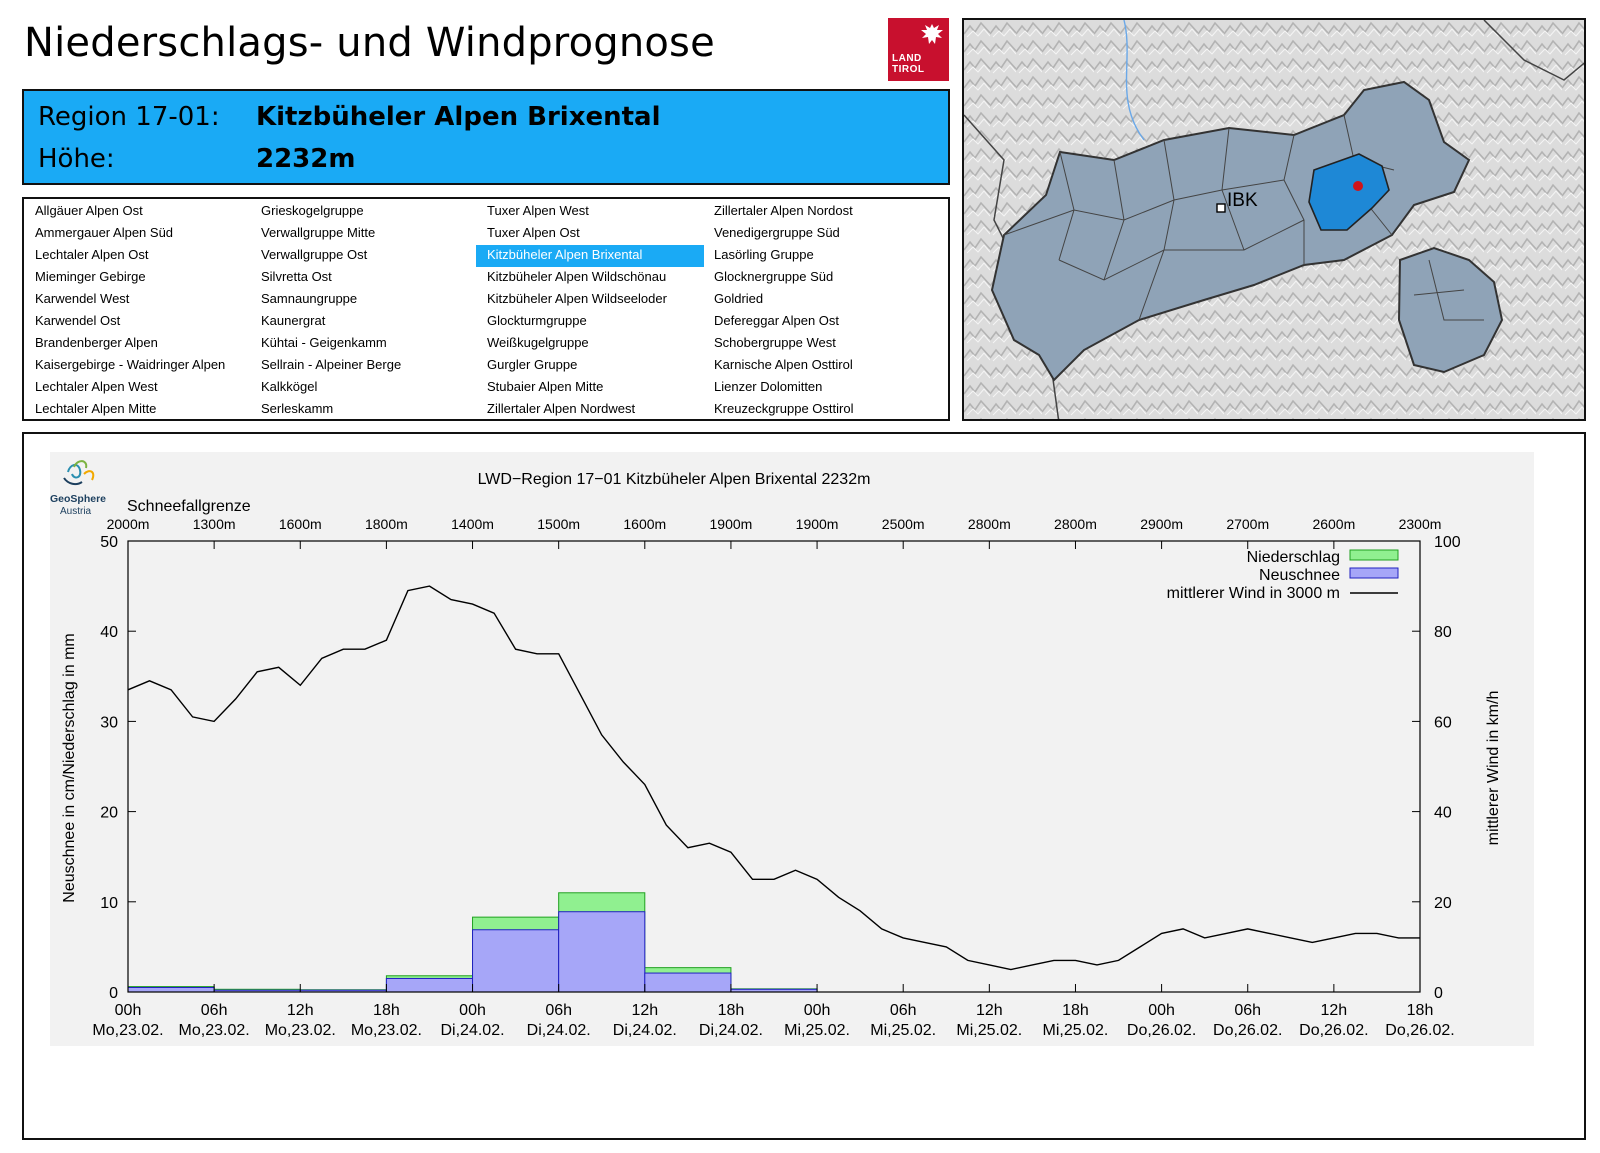 The image size is (1600, 1153). Describe the element at coordinates (764, 254) in the screenshot. I see `region-list-item: Lasörling Gruppe` at that location.